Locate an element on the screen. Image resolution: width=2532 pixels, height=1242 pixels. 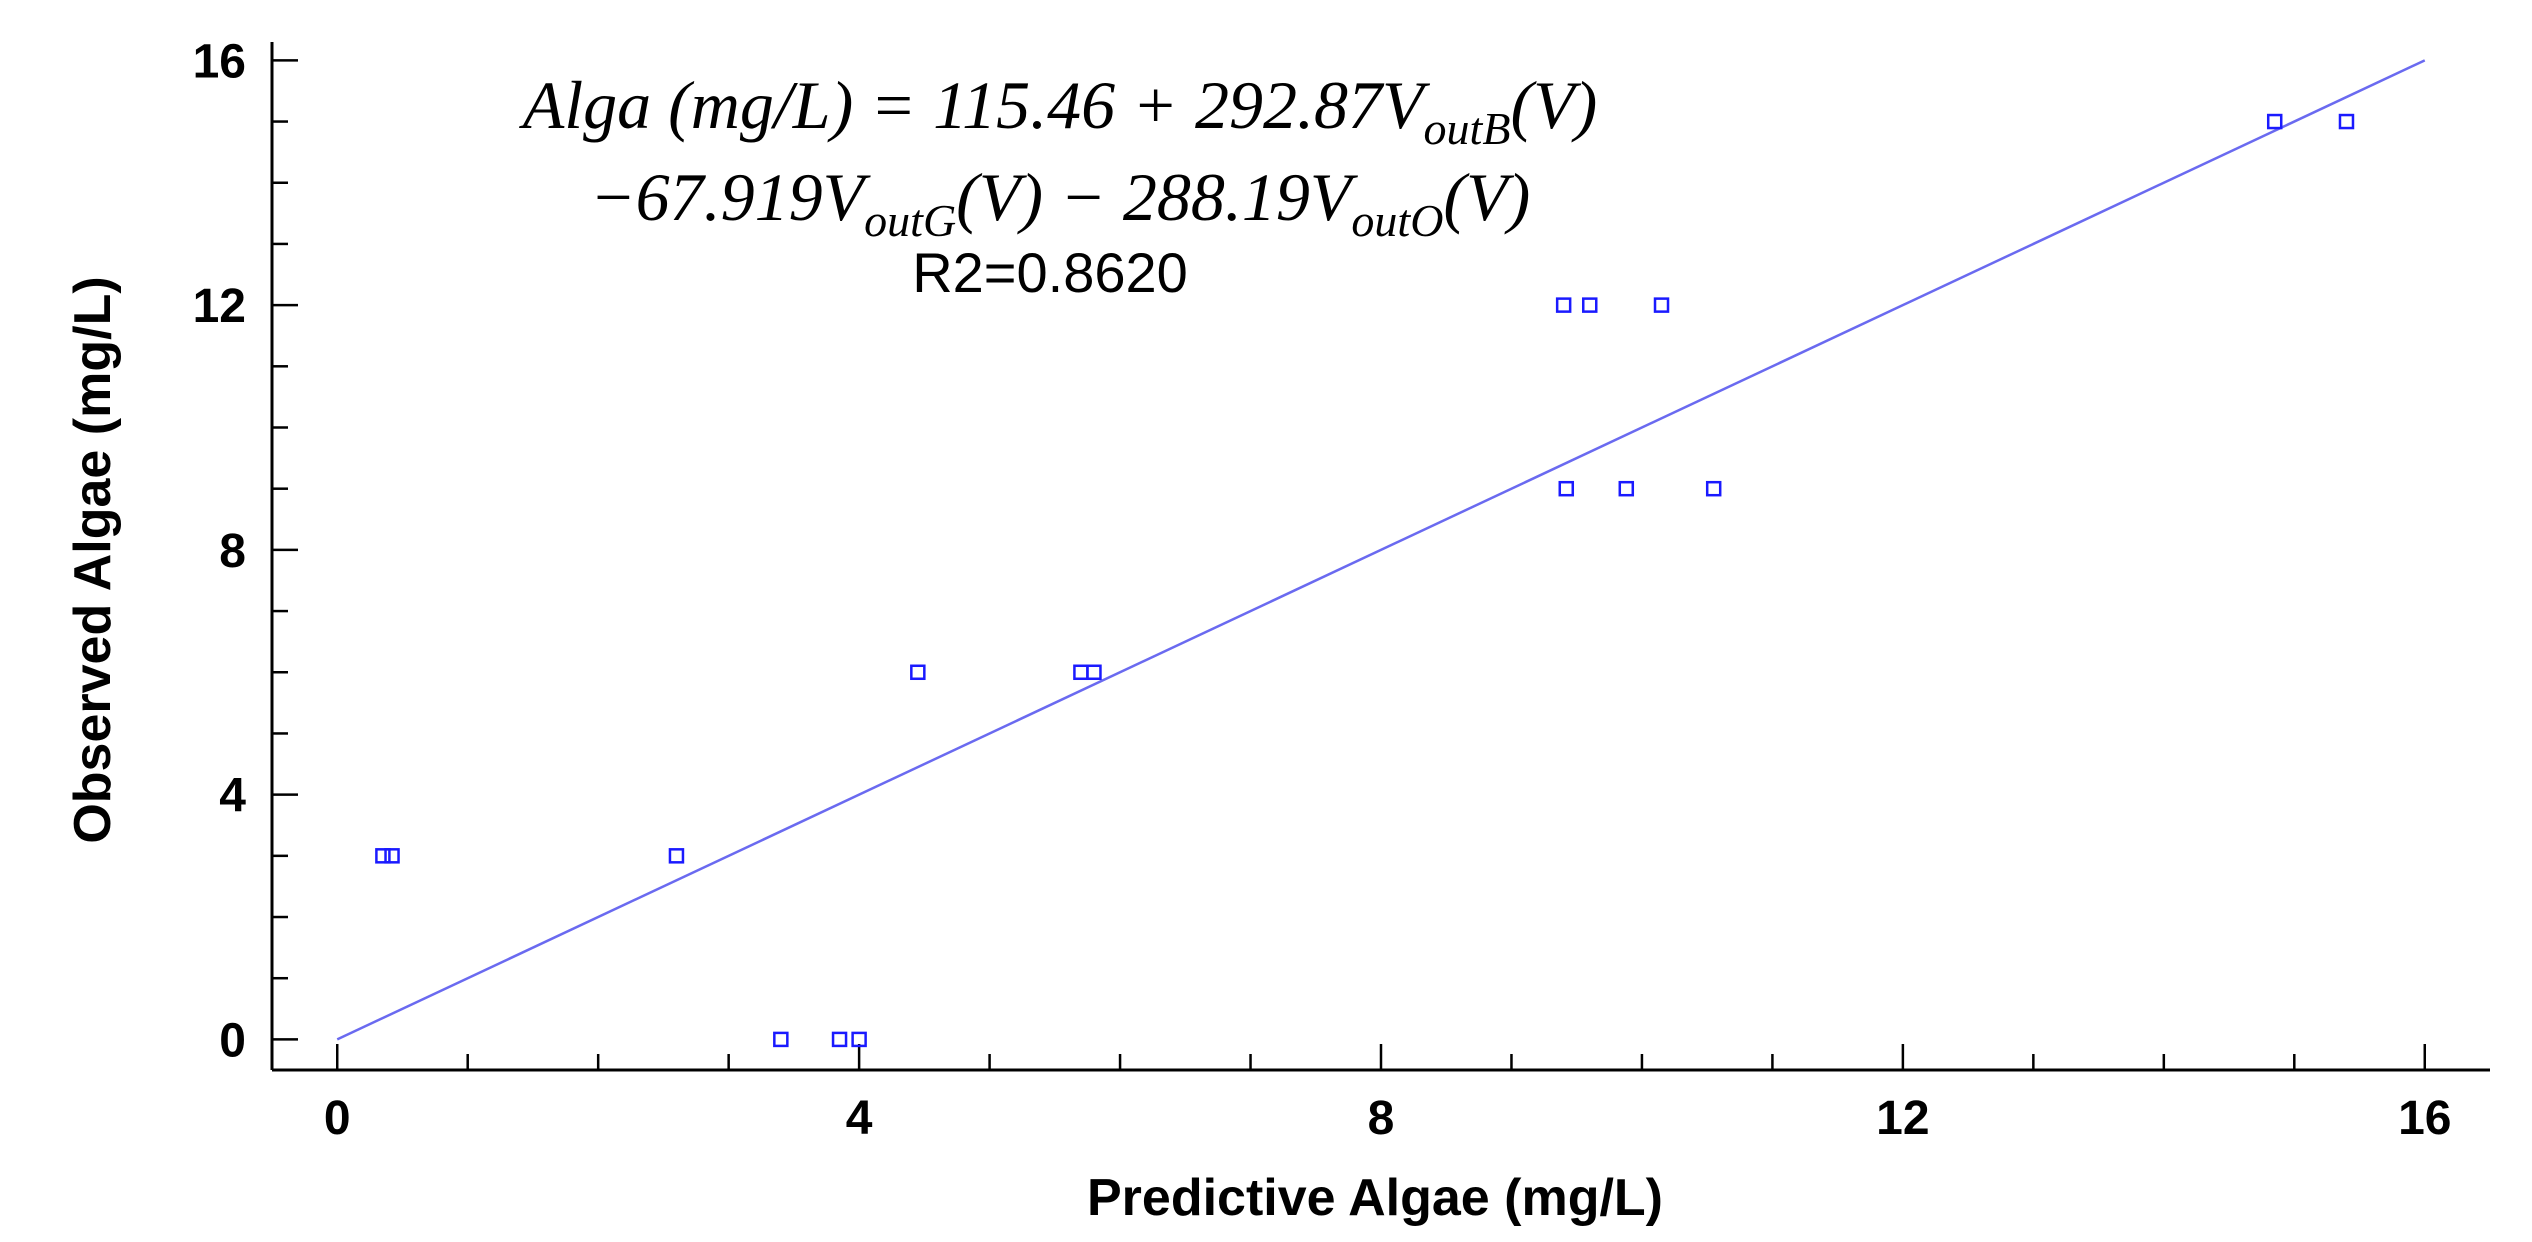
x-tick-label: 16 is located at coordinates (2424, 1118).